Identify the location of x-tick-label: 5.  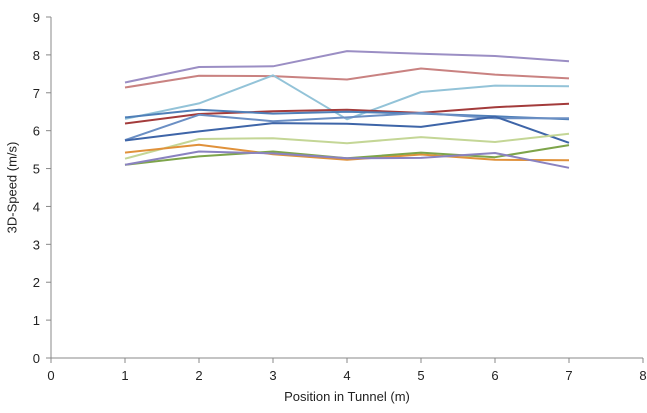
(420, 375).